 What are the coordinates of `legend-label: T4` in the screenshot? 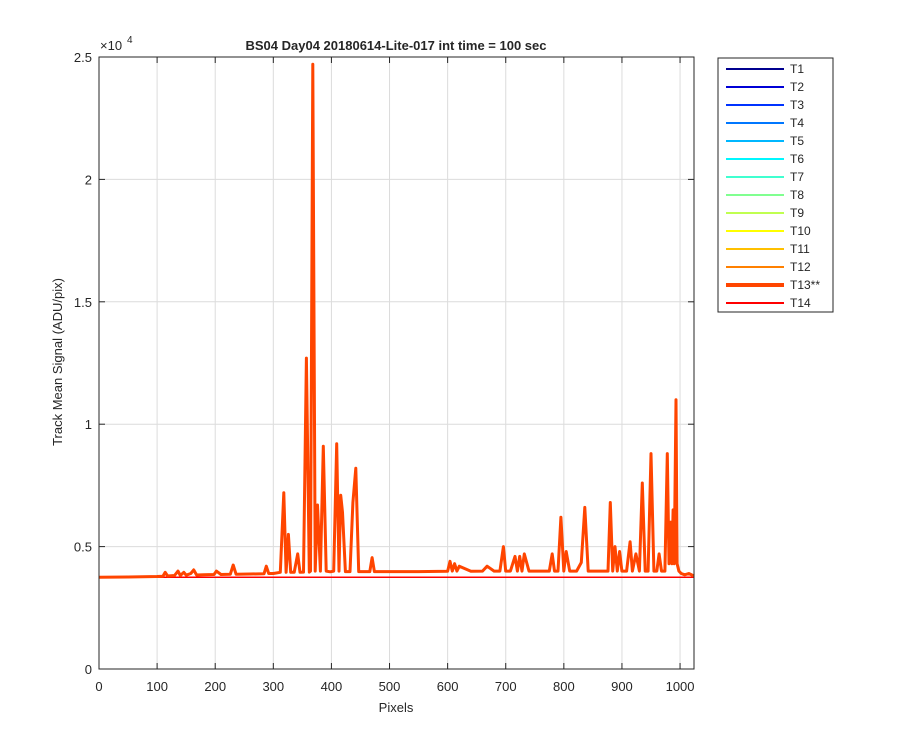 It's located at (797, 123).